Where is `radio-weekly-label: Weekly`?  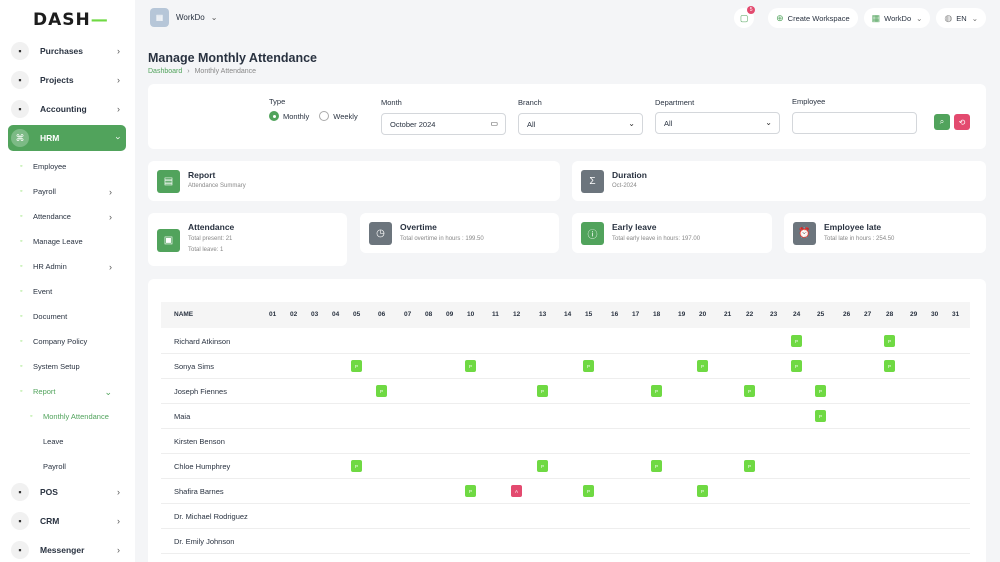 radio-weekly-label: Weekly is located at coordinates (345, 116).